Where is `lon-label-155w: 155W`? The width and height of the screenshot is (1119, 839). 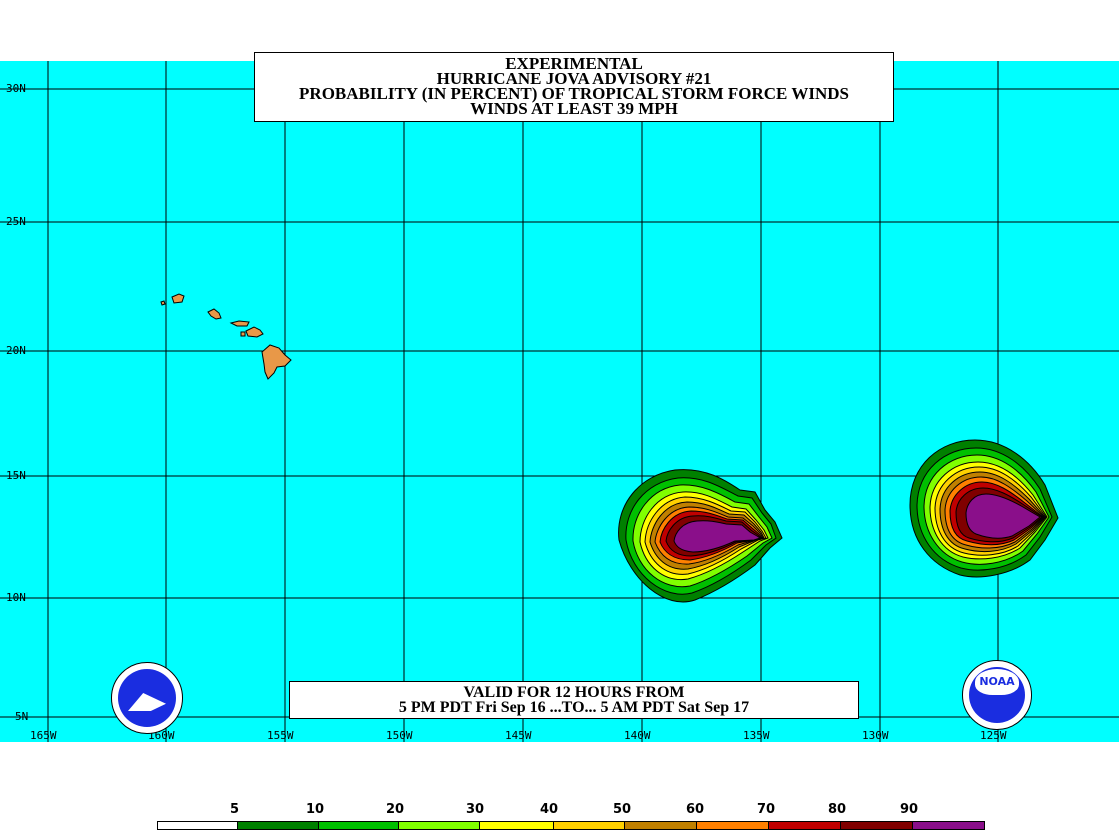
lon-label-155w: 155W is located at coordinates (280, 735).